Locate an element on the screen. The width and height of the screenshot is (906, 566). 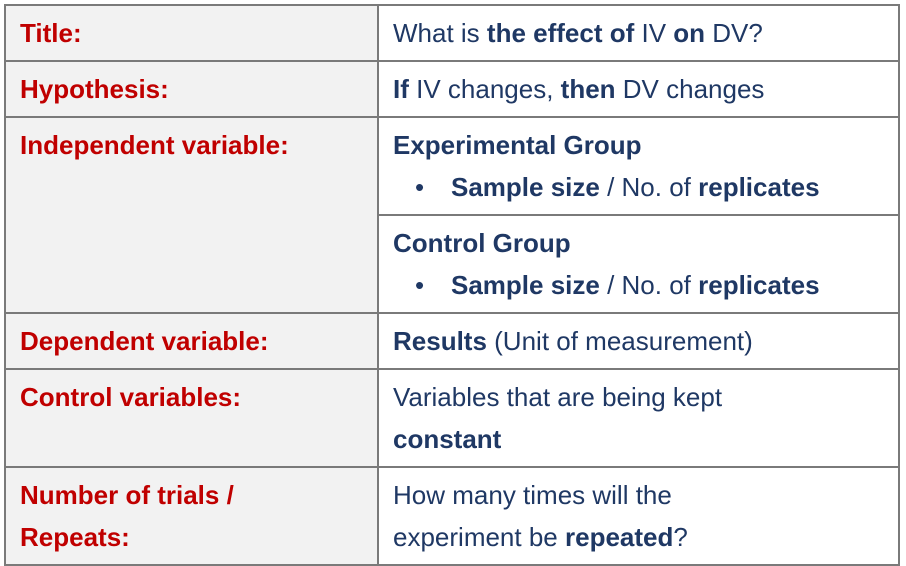
label-trials: Number of trials / Repeats: is located at coordinates (191, 516).